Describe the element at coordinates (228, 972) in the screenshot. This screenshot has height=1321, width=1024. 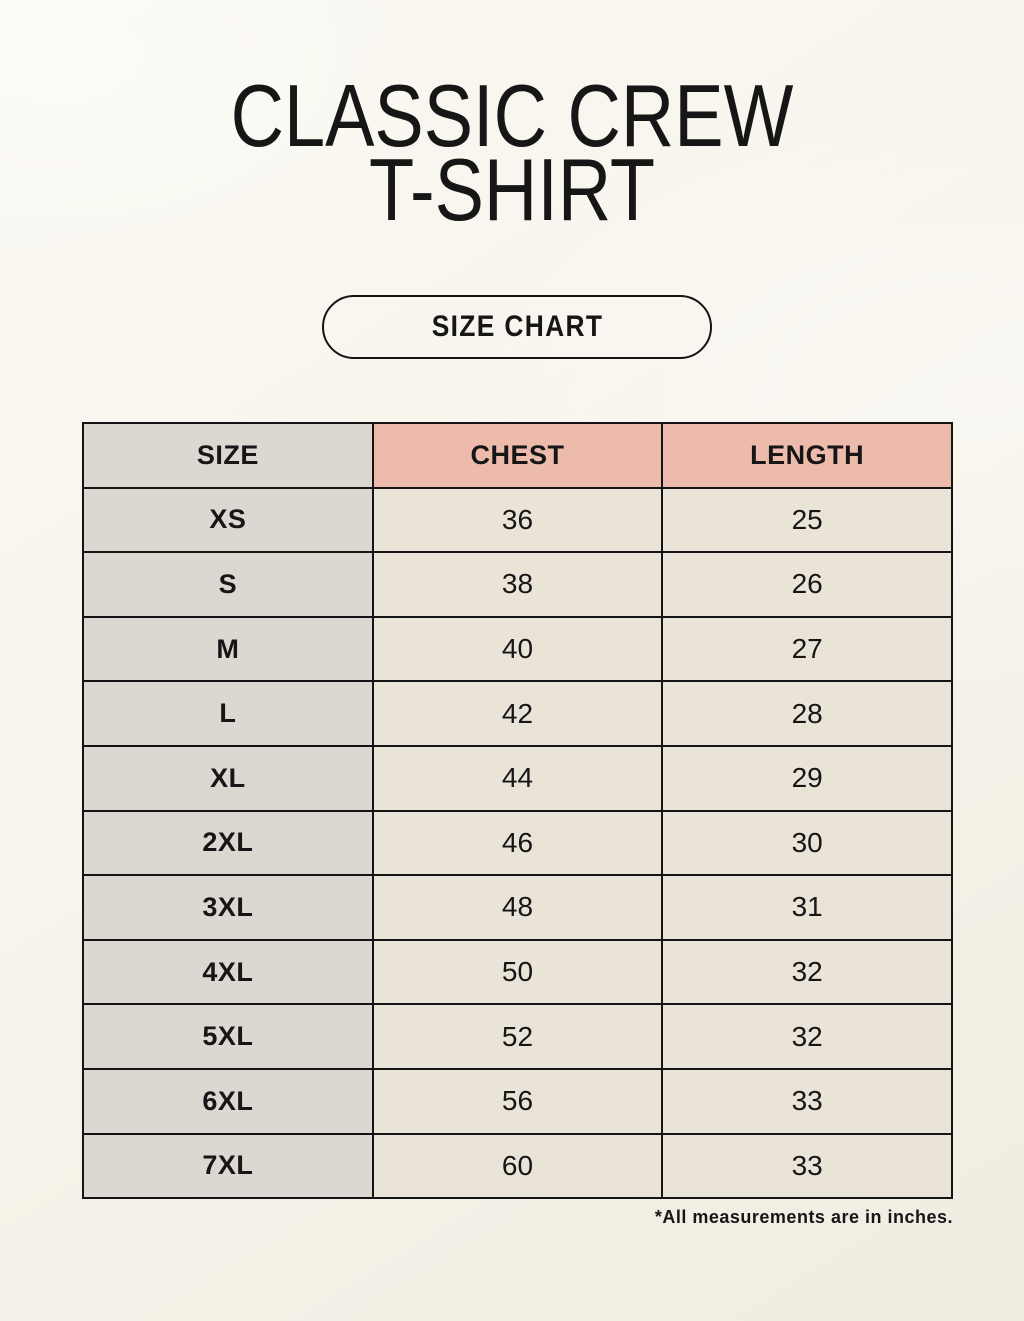
I see `size-cell: 4XL` at that location.